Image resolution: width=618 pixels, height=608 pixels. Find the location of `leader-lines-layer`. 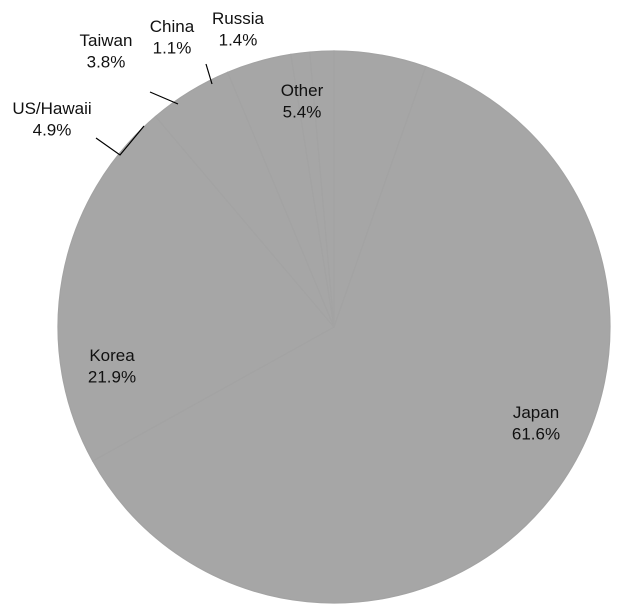

leader-lines-layer is located at coordinates (154, 109).